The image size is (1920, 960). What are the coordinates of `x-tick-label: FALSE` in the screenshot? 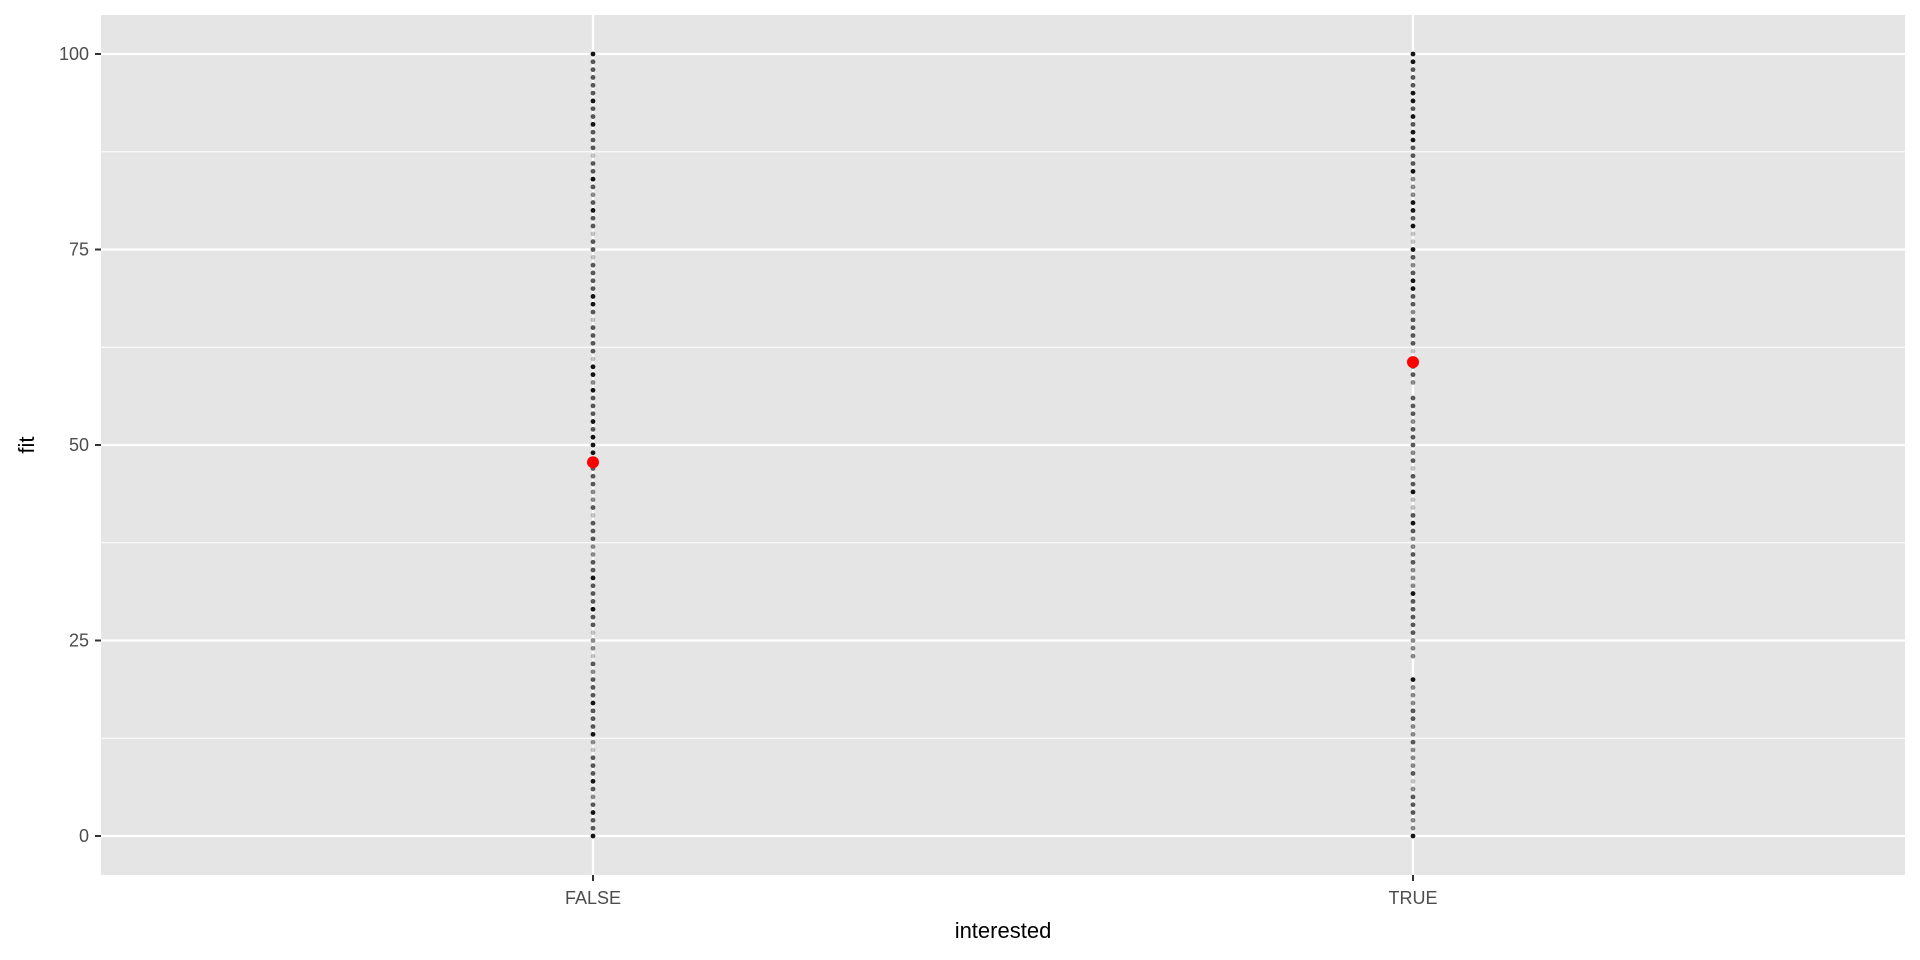 It's located at (593, 898).